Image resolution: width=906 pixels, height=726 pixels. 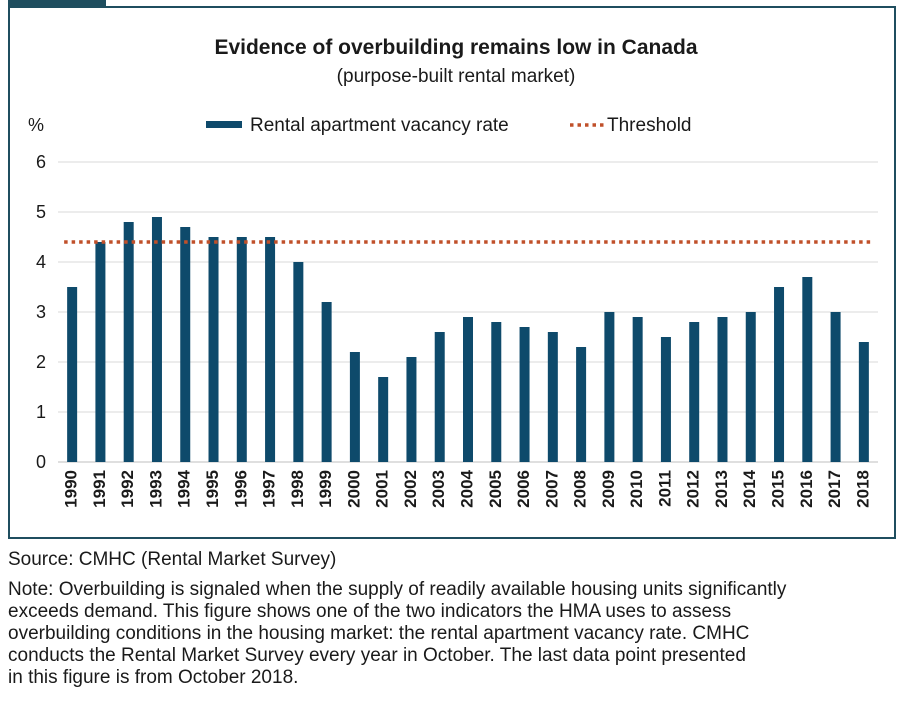 What do you see at coordinates (664, 488) in the screenshot?
I see `x-tick-label: 2011` at bounding box center [664, 488].